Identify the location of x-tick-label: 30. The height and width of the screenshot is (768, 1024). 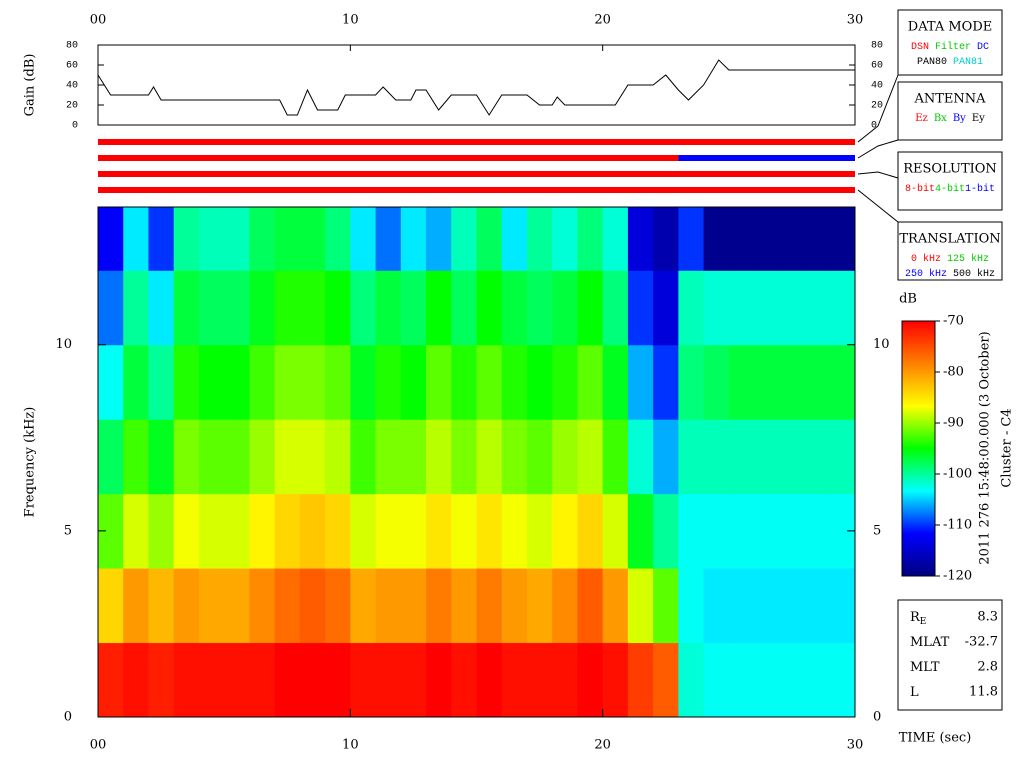
(855, 20).